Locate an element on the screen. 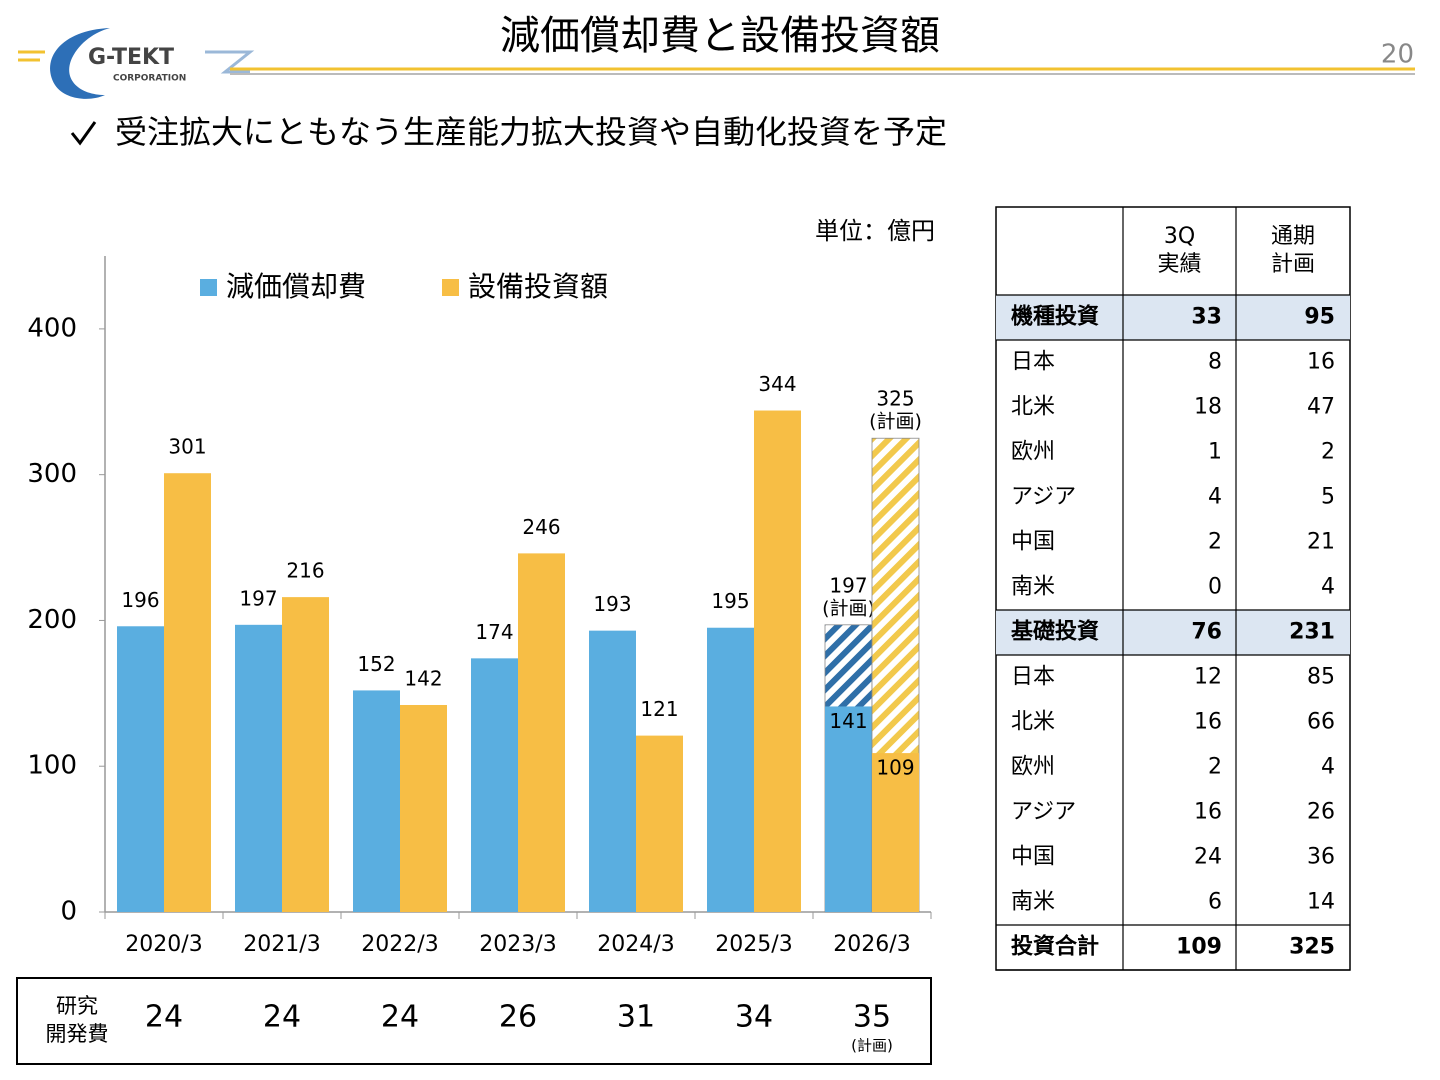 Image resolution: width=1440 pixels, height=1080 pixels. table-label: 基礎投資 is located at coordinates (1055, 632).